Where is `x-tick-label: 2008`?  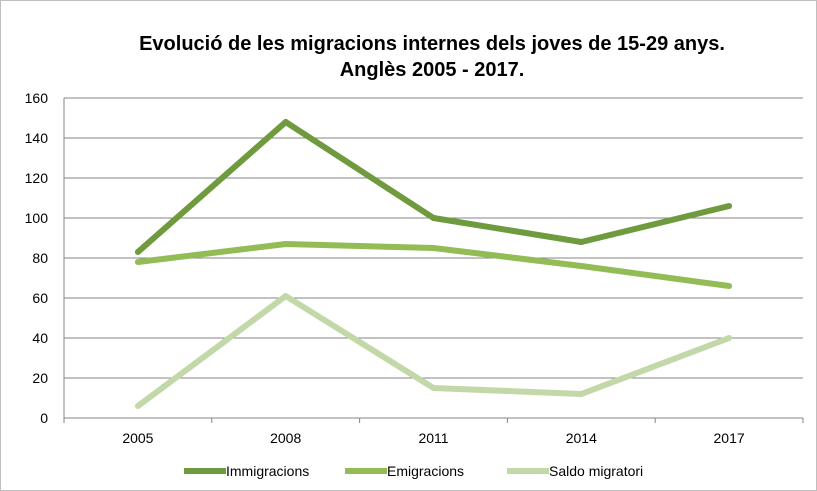 x-tick-label: 2008 is located at coordinates (285, 438).